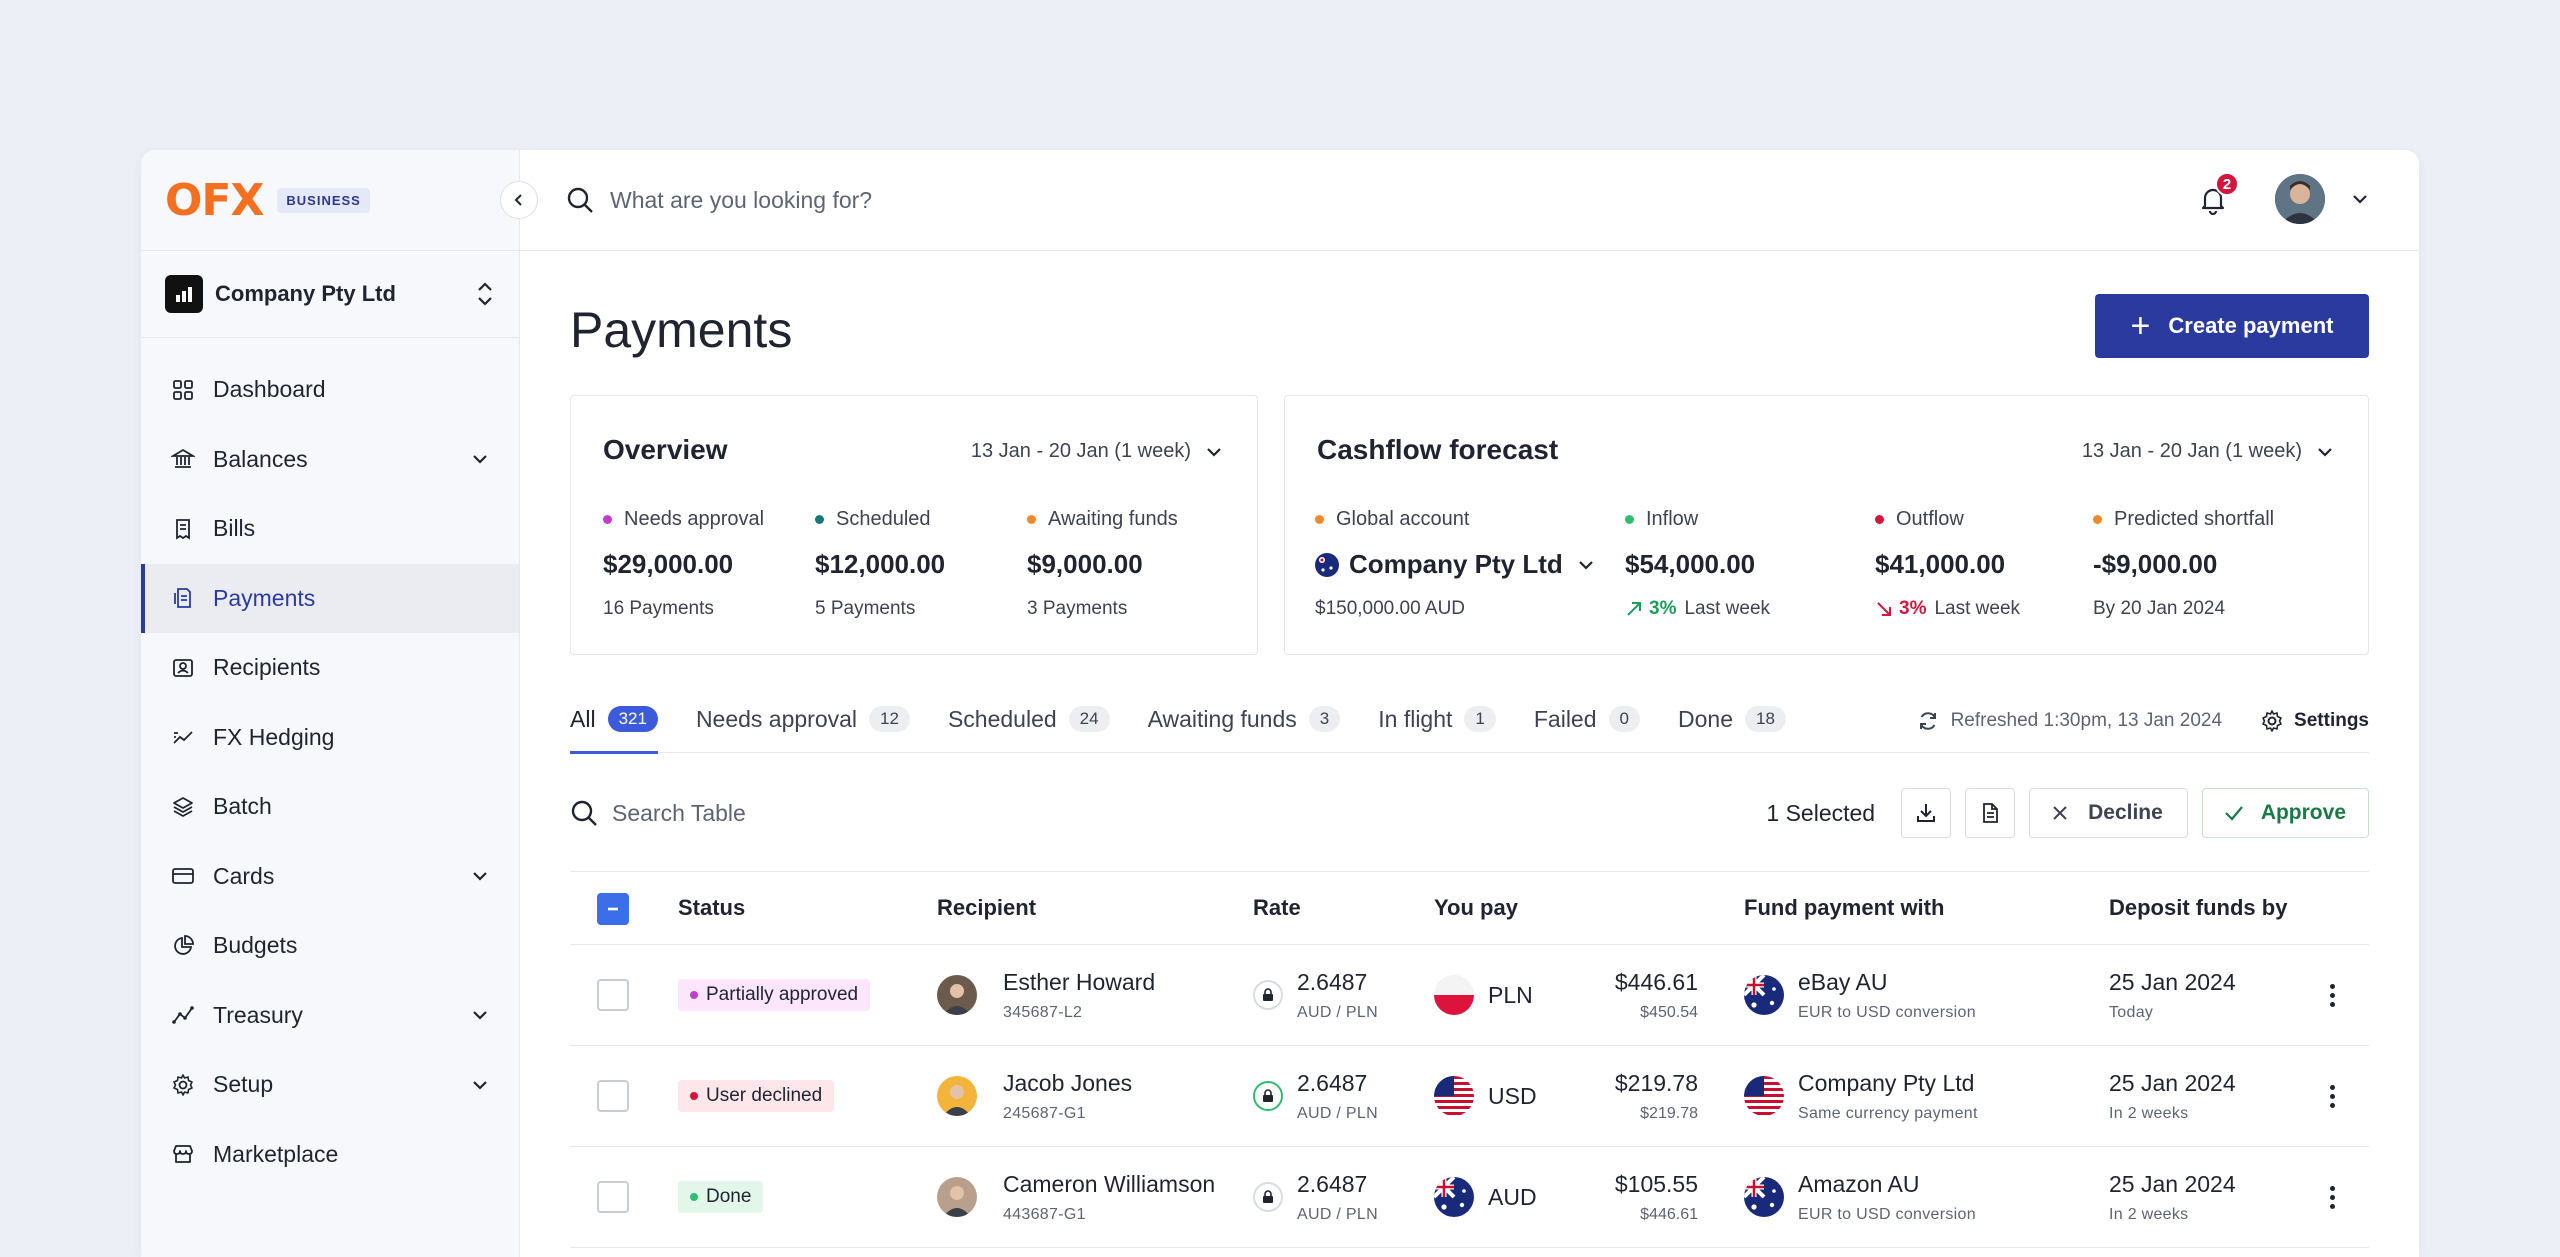  Describe the element at coordinates (774, 995) in the screenshot. I see `status-badge: Partially approved` at that location.